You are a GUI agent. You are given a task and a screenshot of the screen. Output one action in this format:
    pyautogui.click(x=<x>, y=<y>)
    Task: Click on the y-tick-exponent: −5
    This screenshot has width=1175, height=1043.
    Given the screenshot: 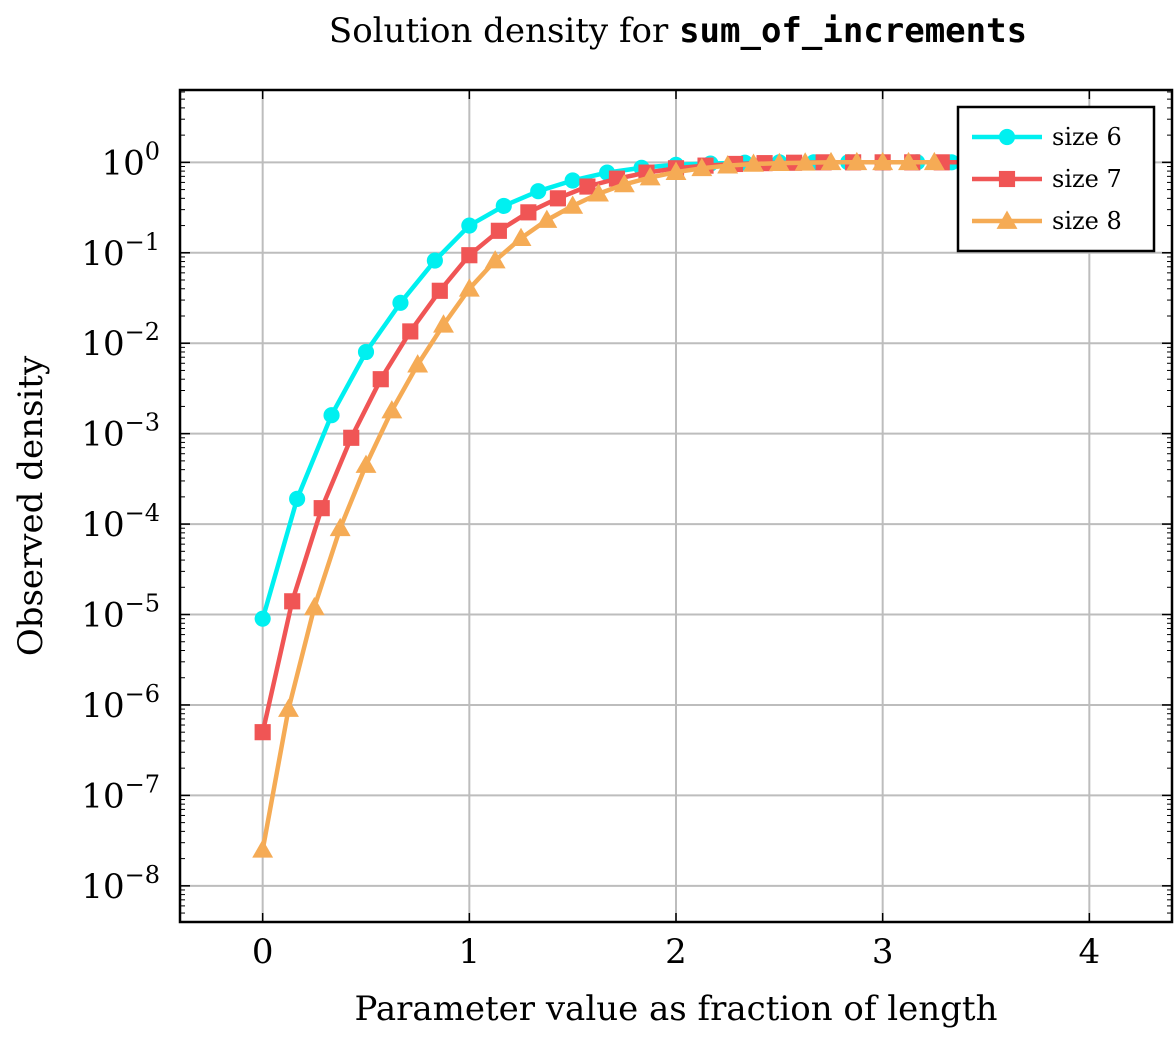 What is the action you would take?
    pyautogui.click(x=142, y=604)
    